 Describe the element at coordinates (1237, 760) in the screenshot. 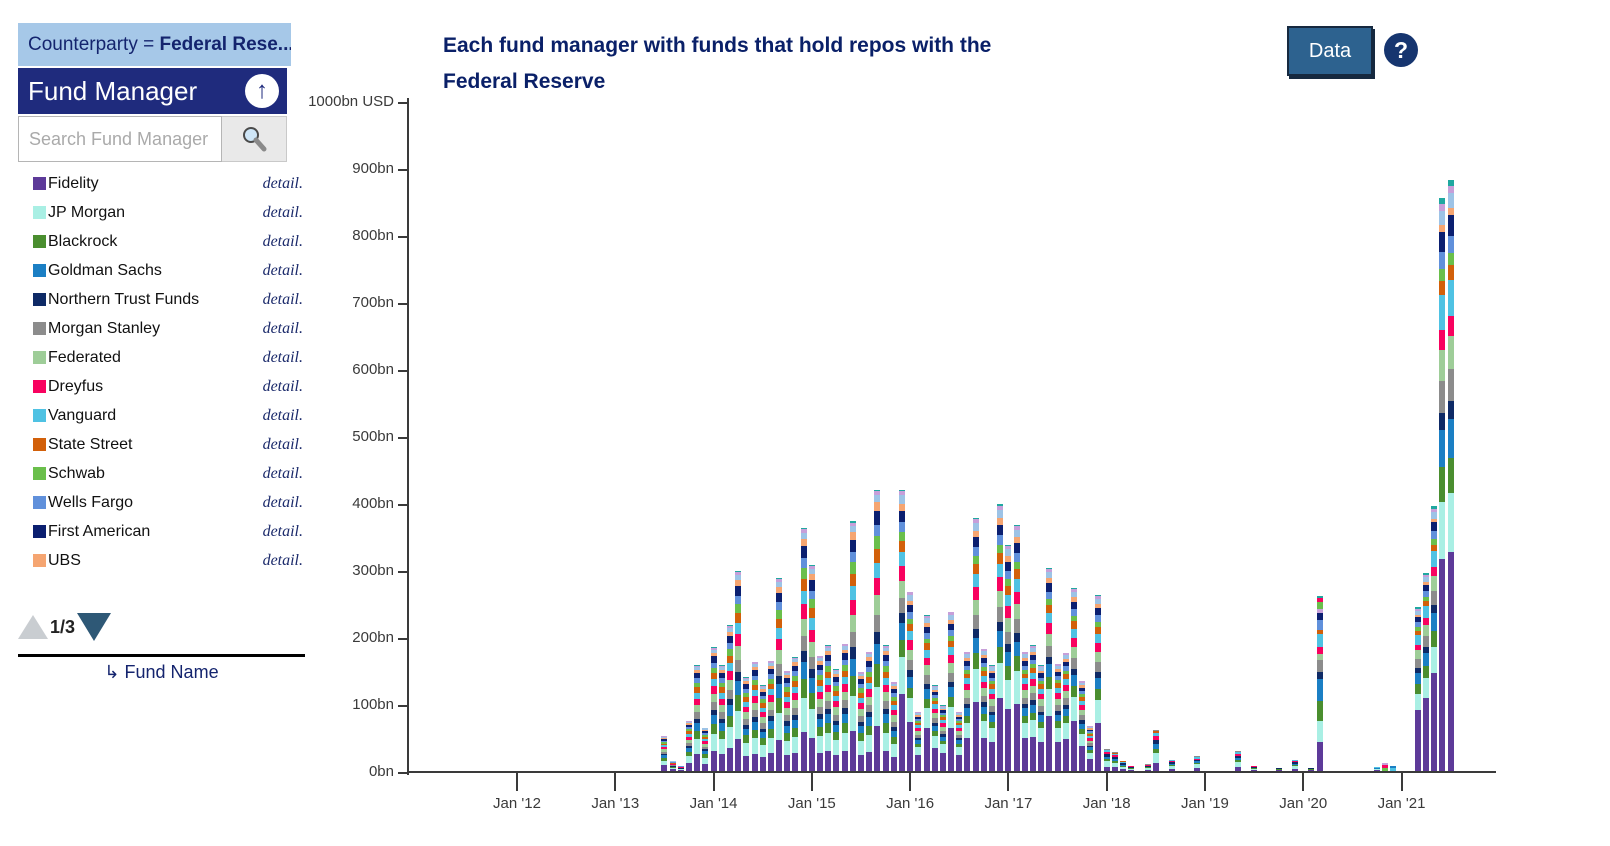

I see `bar-May19` at that location.